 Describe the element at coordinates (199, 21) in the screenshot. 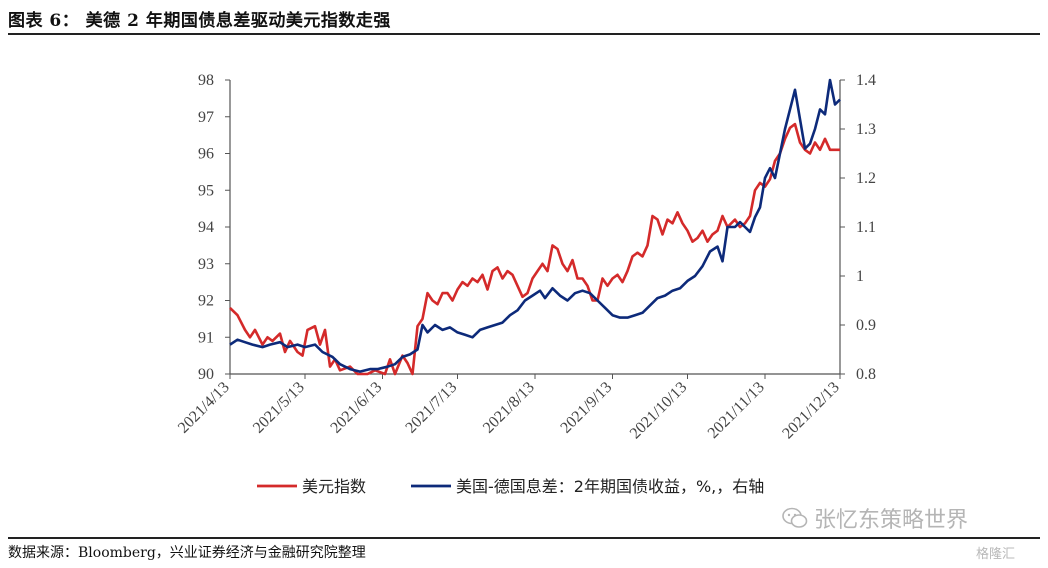

I see `figure-title: 图表 6： 美德 2 年期国债息差驱动美元指数走强` at that location.